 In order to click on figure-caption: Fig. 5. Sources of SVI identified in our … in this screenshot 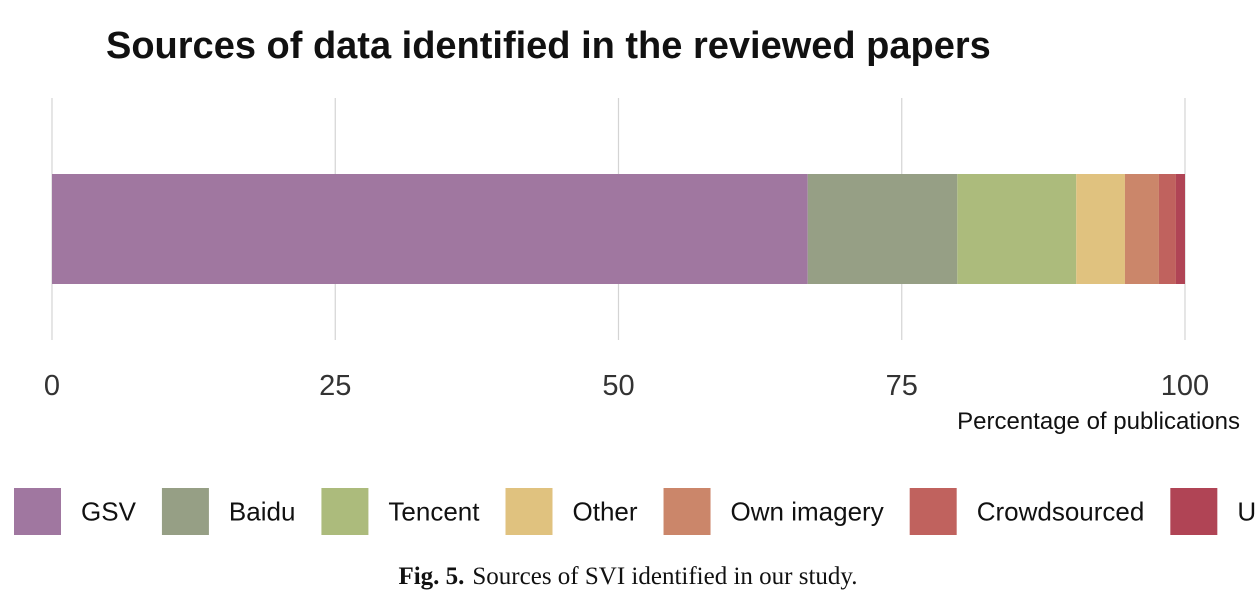, I will do `click(628, 577)`.